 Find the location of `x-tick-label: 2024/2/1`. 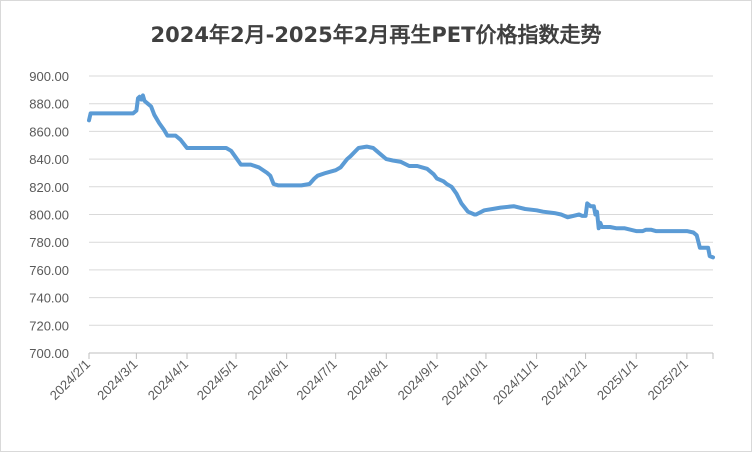

x-tick-label: 2024/2/1 is located at coordinates (70, 380).